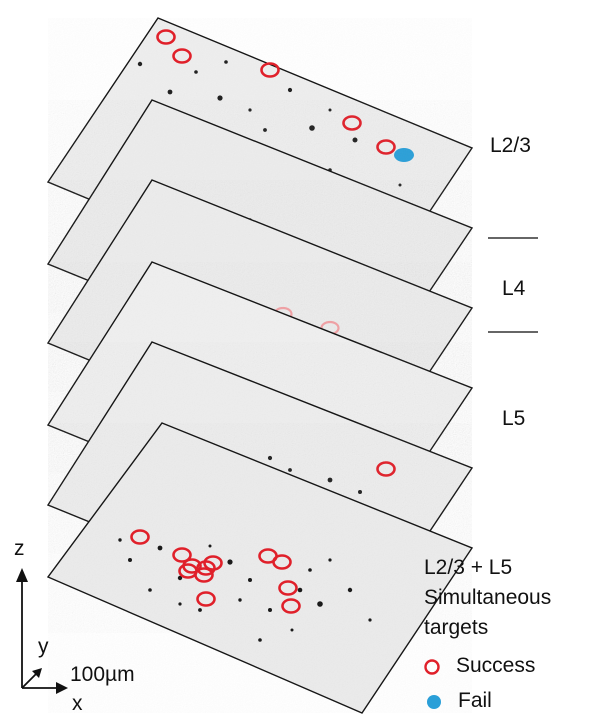 Image resolution: width=591 pixels, height=727 pixels. What do you see at coordinates (37, 673) in the screenshot?
I see `y-axis-arrow-icon` at bounding box center [37, 673].